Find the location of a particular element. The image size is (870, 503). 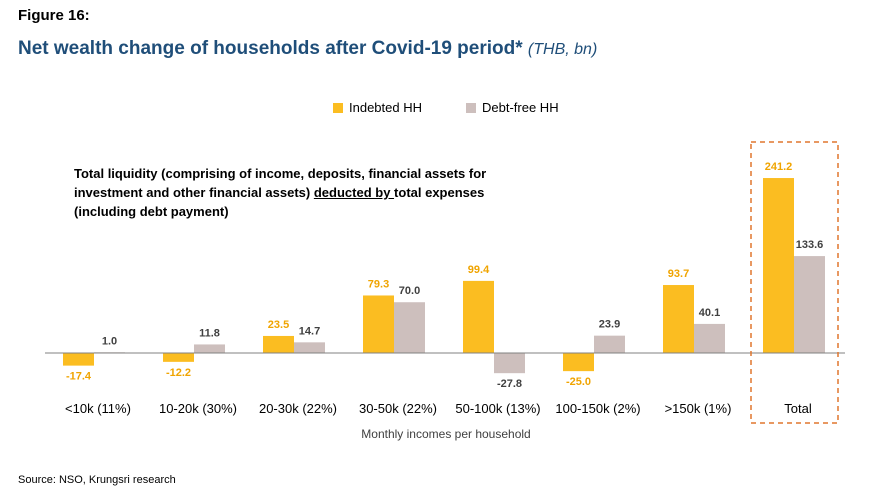

data-label: 11.8 is located at coordinates (209, 333).